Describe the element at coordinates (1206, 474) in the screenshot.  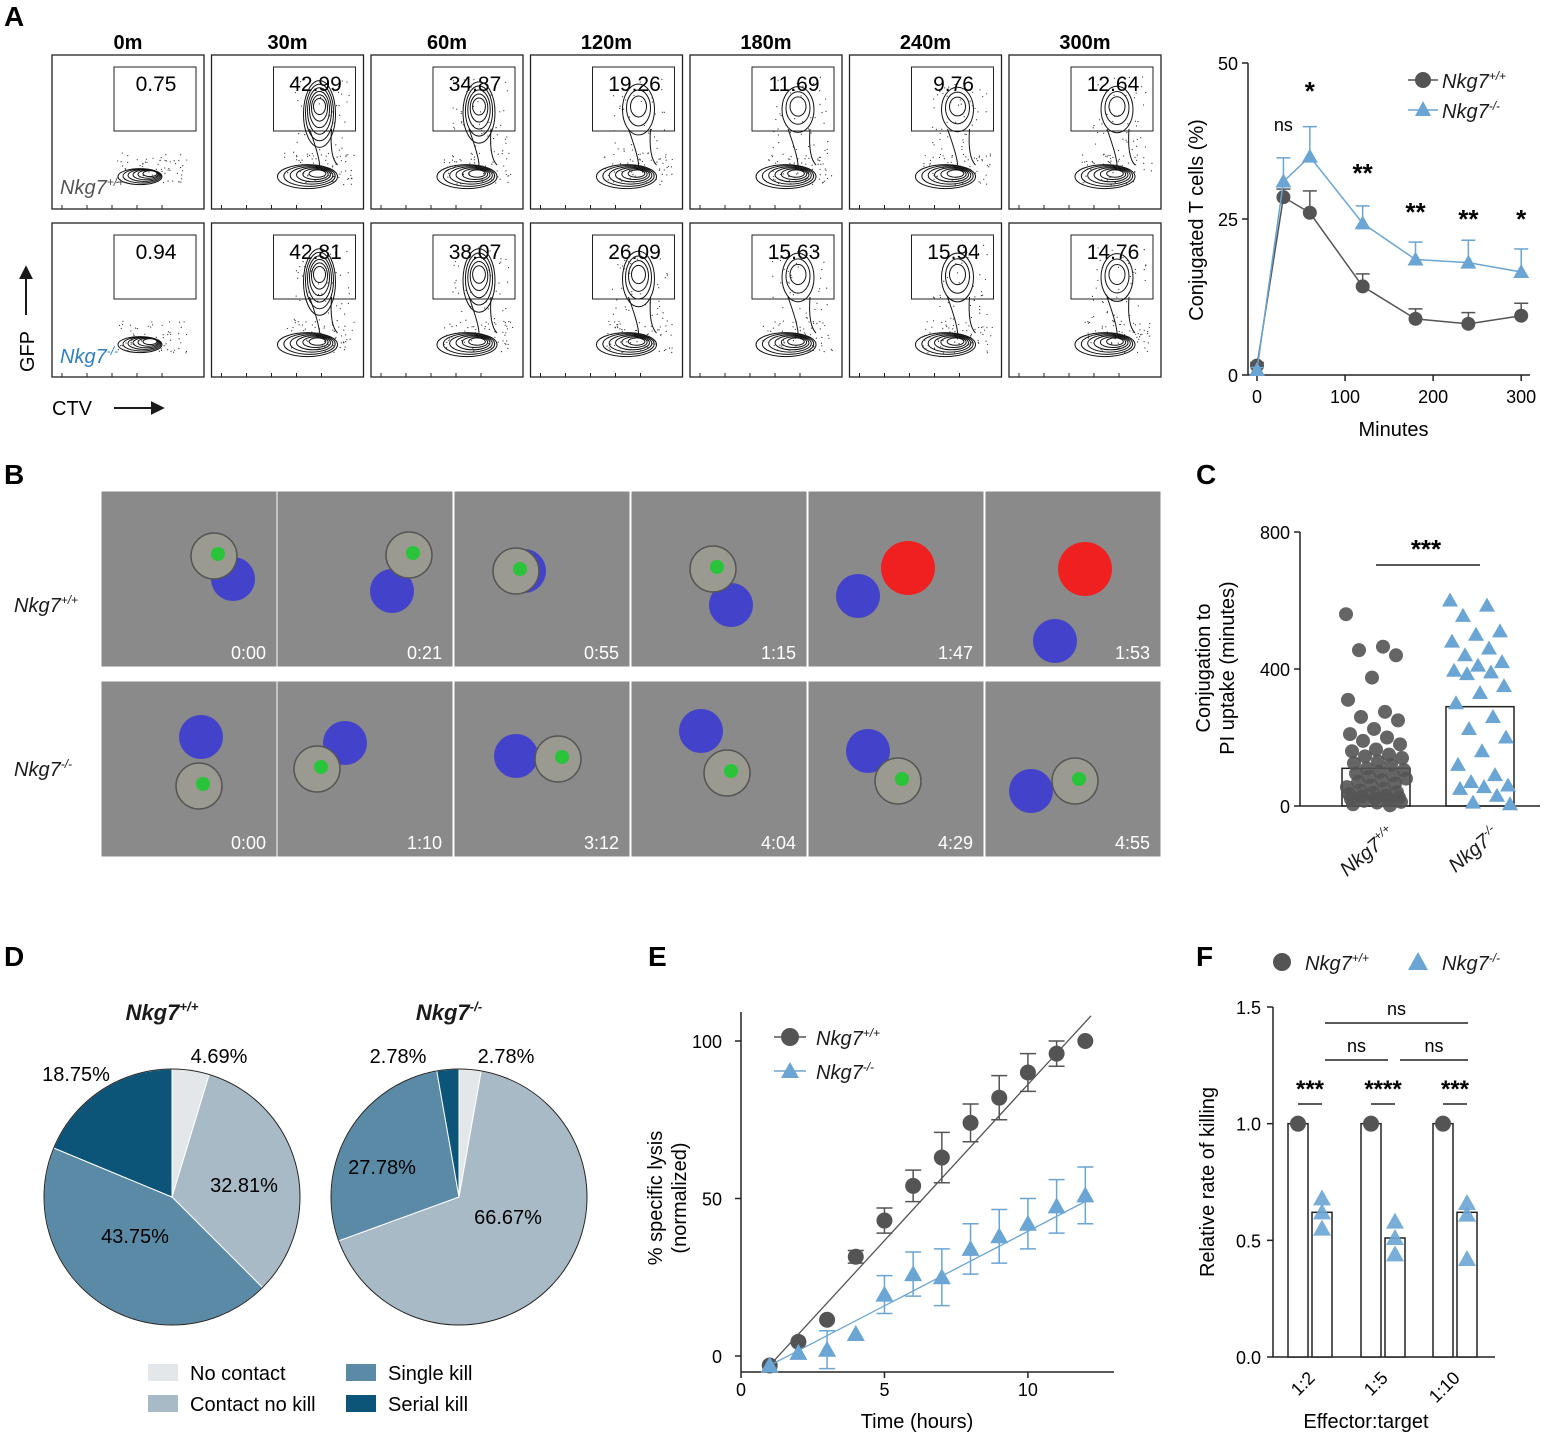
I see `panel-label-c: C` at that location.